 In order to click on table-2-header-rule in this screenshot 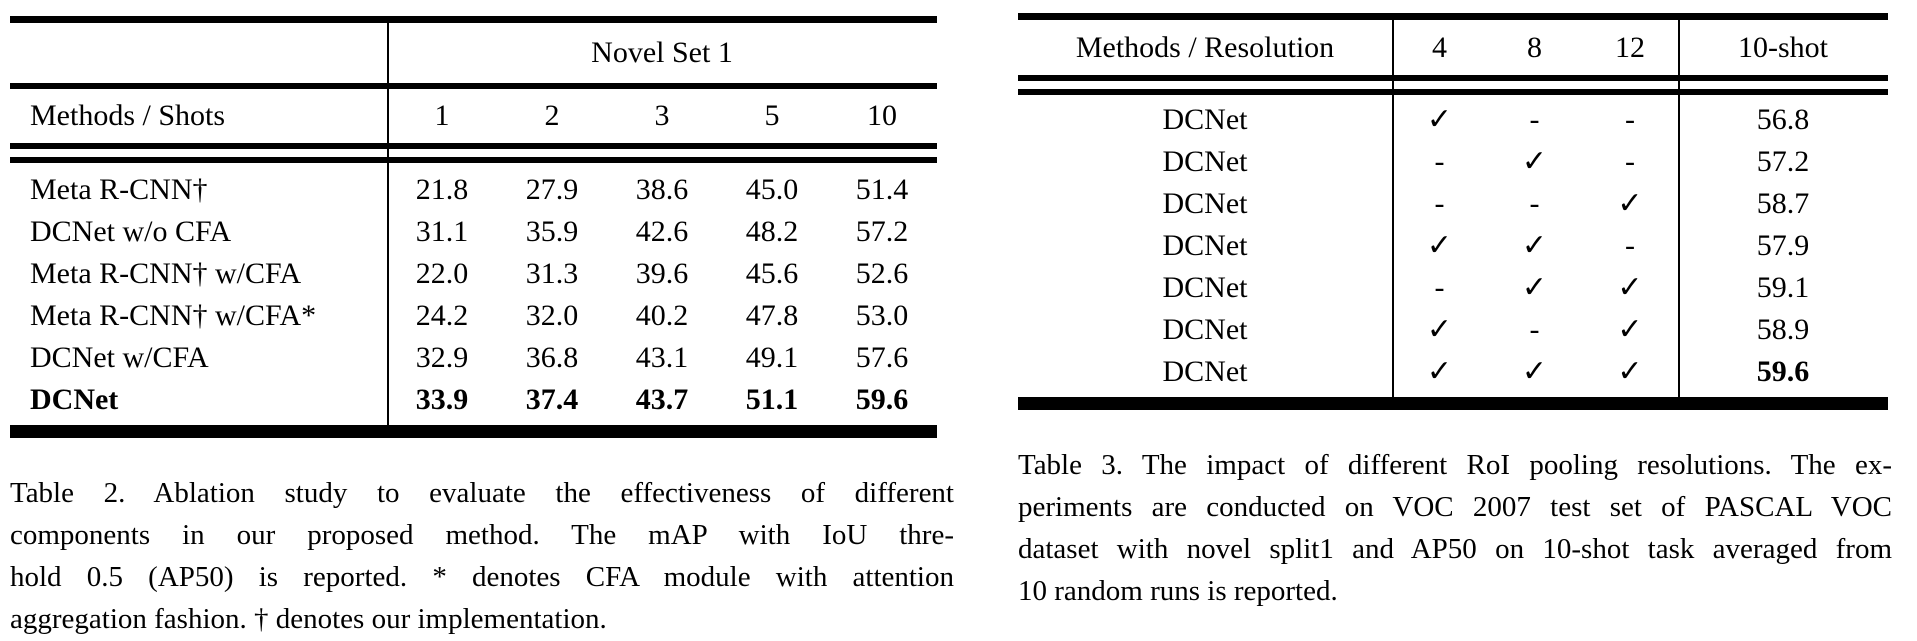, I will do `click(473, 86)`.